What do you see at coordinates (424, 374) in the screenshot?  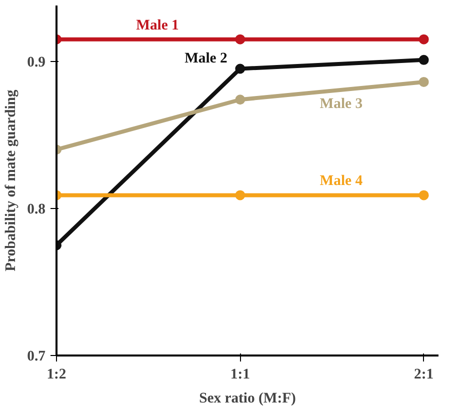 I see `x-tick-label: 2:1` at bounding box center [424, 374].